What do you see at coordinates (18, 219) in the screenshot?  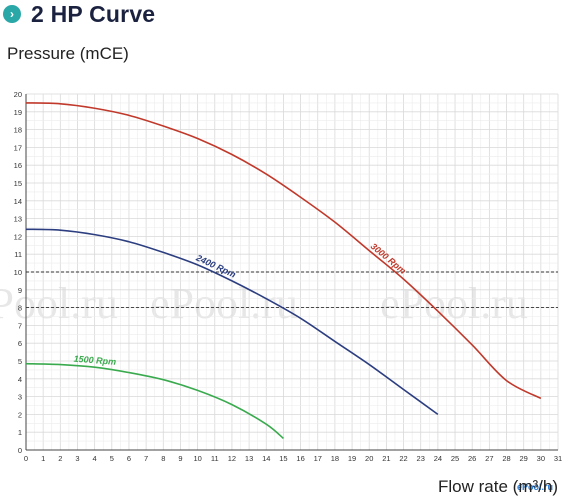 I see `y-tick-label: 13` at bounding box center [18, 219].